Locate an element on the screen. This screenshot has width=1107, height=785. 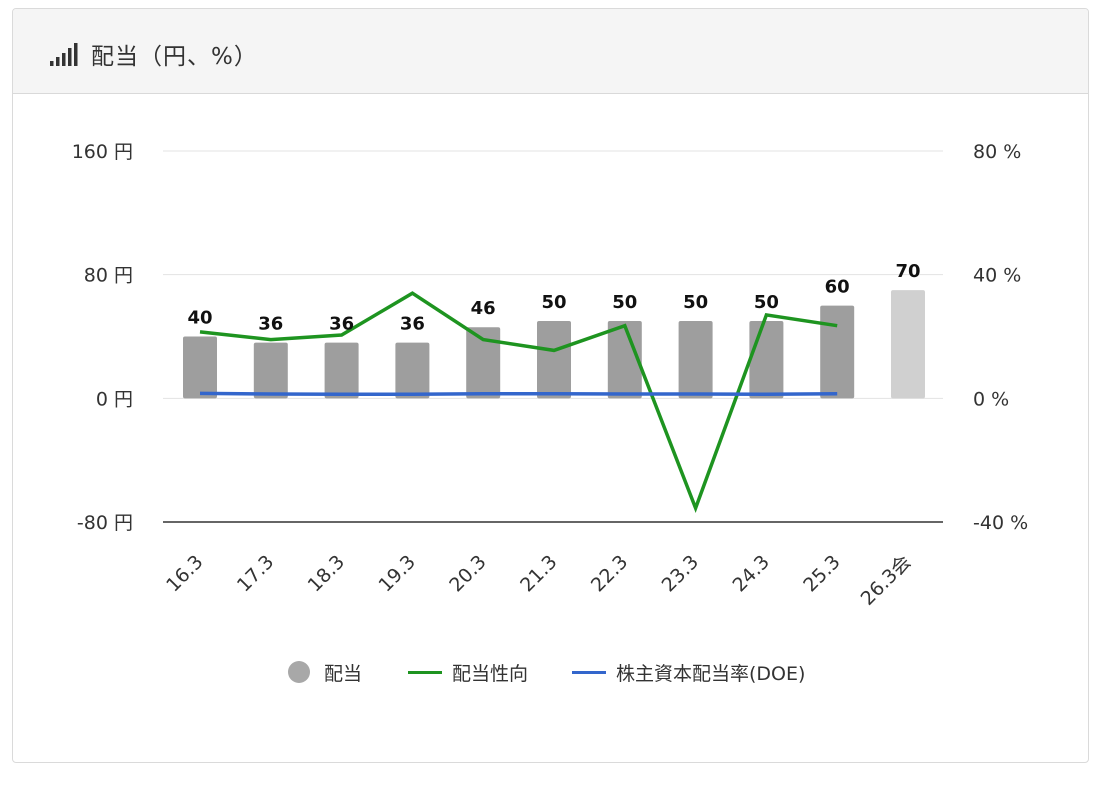
left-axis-tick-label: 160 円 is located at coordinates (102, 152).